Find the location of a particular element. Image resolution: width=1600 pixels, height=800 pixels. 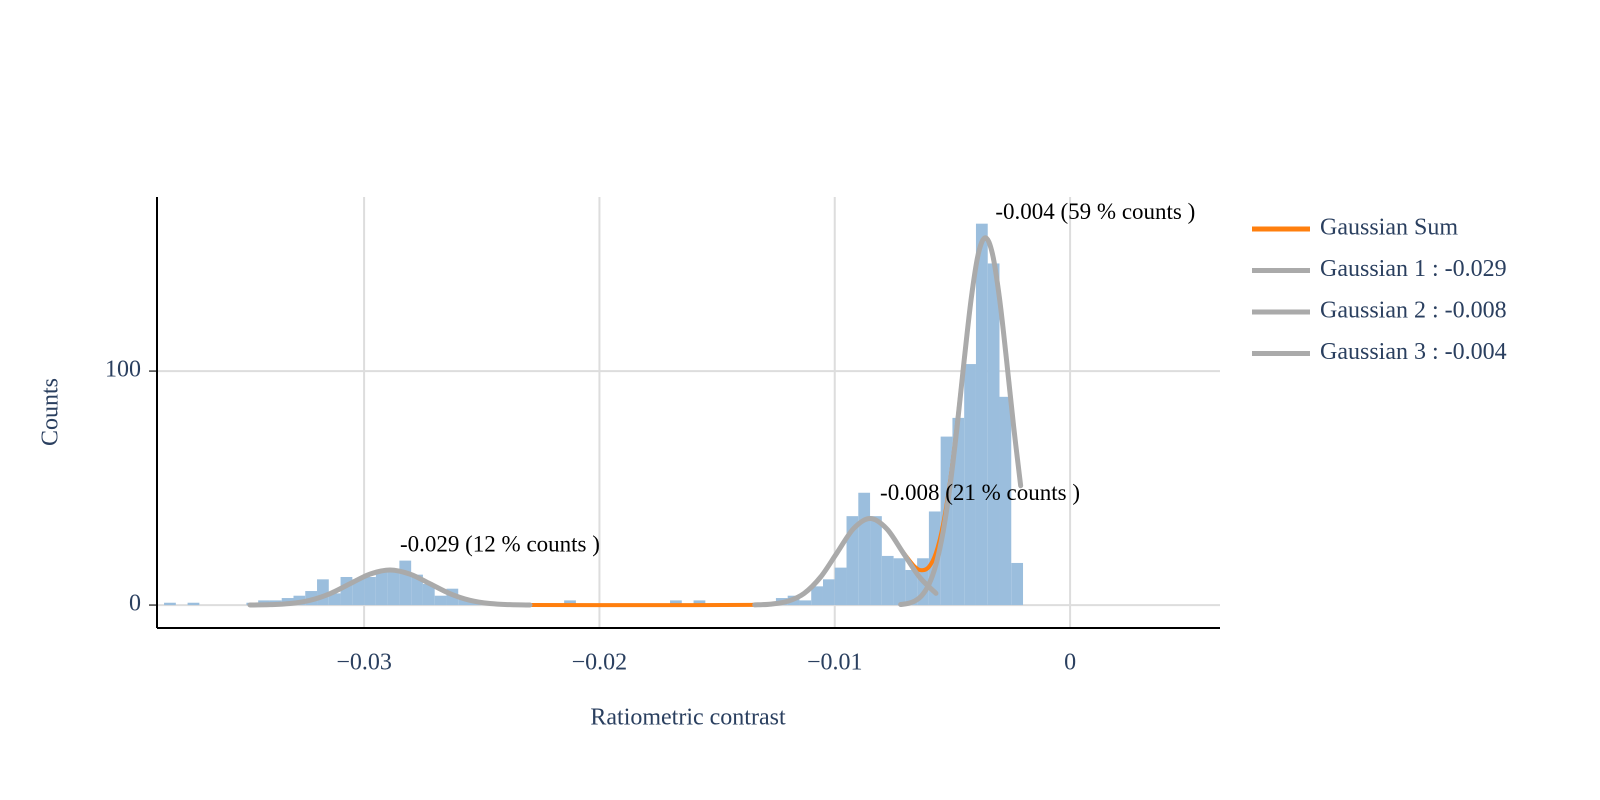

x-tick-label: 0 is located at coordinates (1070, 663).